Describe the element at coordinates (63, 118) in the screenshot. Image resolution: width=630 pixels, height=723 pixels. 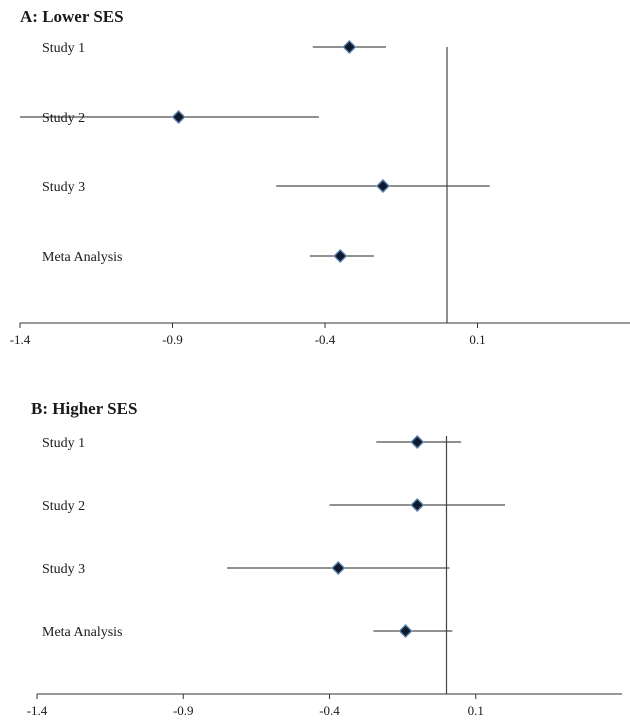
I see `panel-a-row-label: Study 2` at that location.